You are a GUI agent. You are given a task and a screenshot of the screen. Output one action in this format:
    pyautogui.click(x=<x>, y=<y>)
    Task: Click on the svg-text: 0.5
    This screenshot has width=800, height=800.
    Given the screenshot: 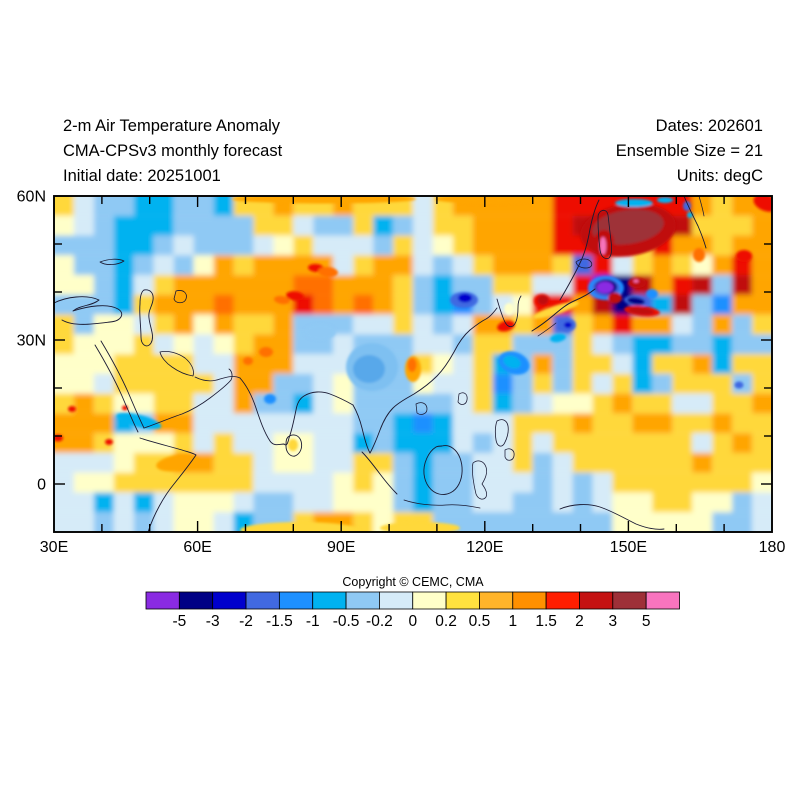 What is the action you would take?
    pyautogui.click(x=480, y=621)
    